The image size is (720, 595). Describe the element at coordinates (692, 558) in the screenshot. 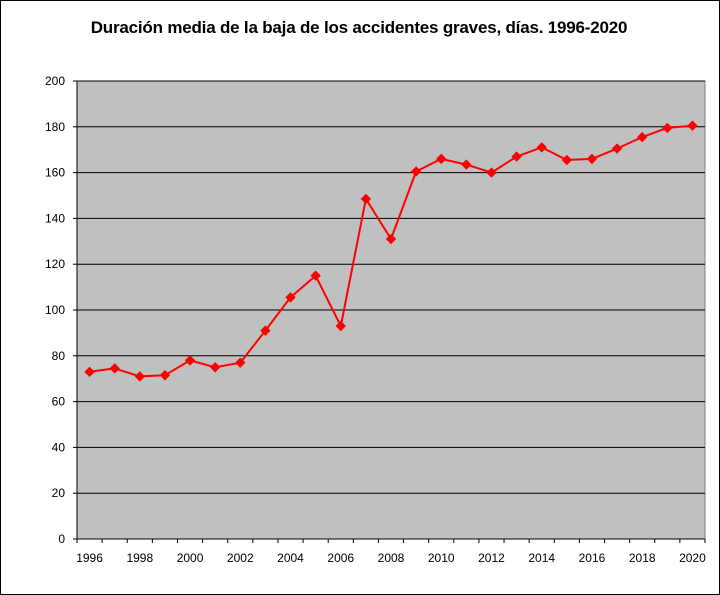

I see `x-tick-label: 2020` at that location.